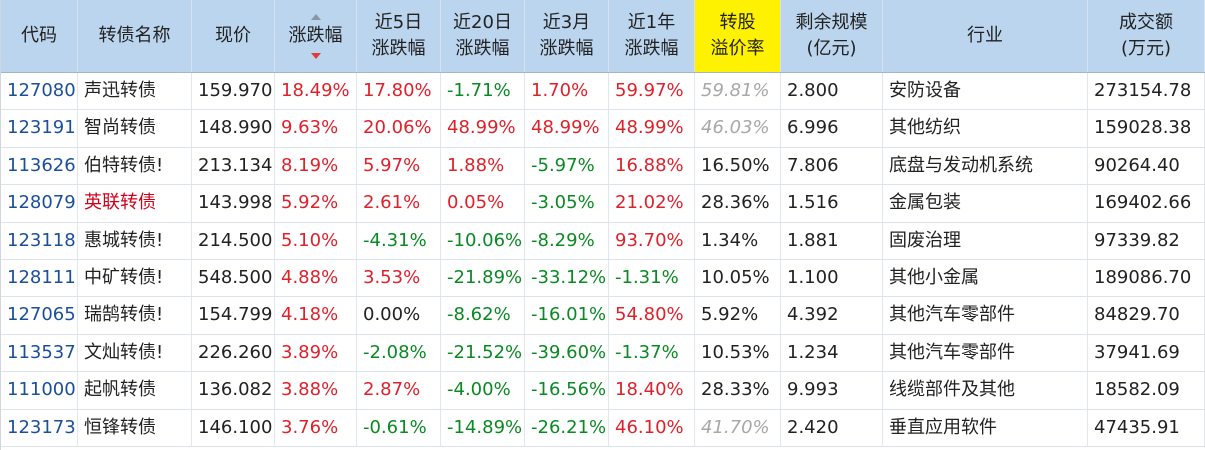 This screenshot has width=1205, height=450. Describe the element at coordinates (737, 22) in the screenshot. I see `header-label: 转股` at that location.